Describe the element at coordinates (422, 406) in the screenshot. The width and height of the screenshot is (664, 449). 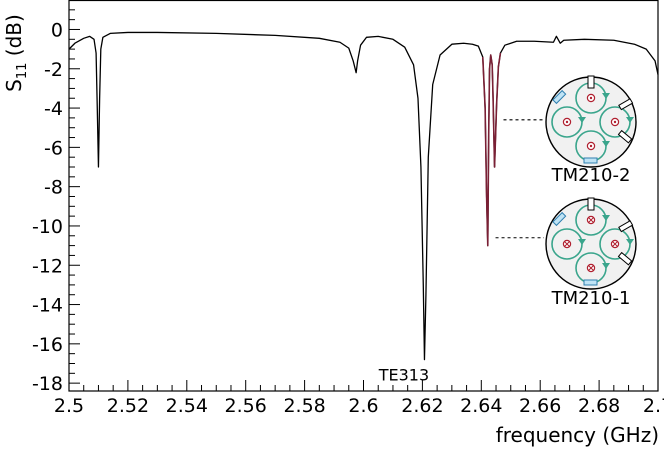
I see `x-tick-label: 2.62` at that location.